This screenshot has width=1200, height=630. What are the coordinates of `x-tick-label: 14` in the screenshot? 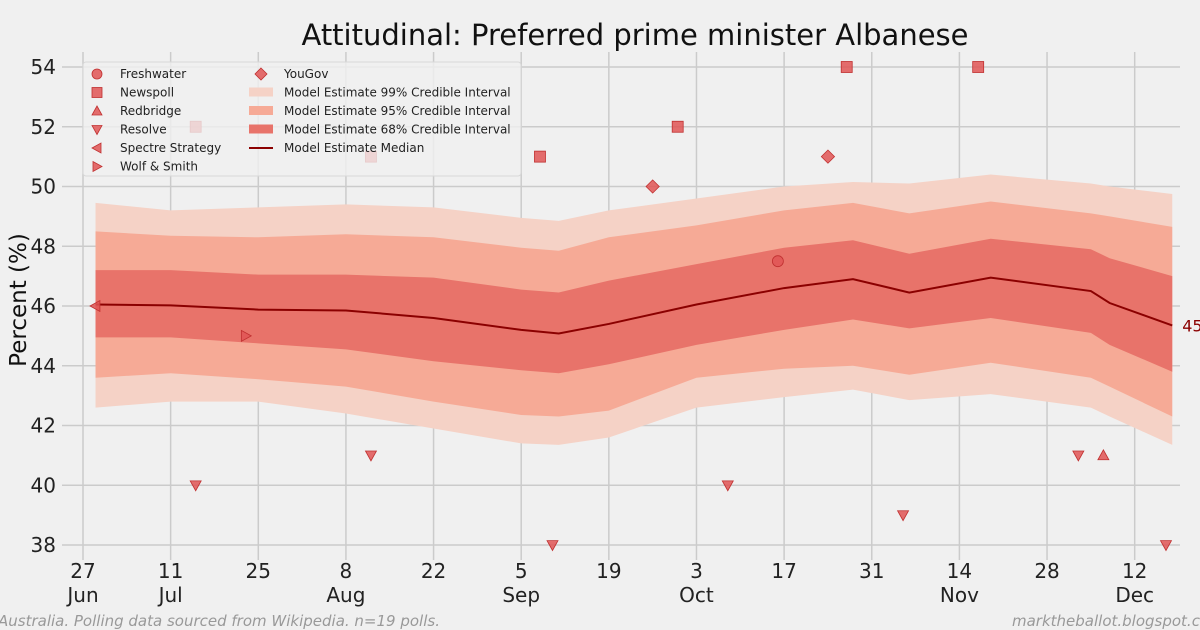 It's located at (959, 571).